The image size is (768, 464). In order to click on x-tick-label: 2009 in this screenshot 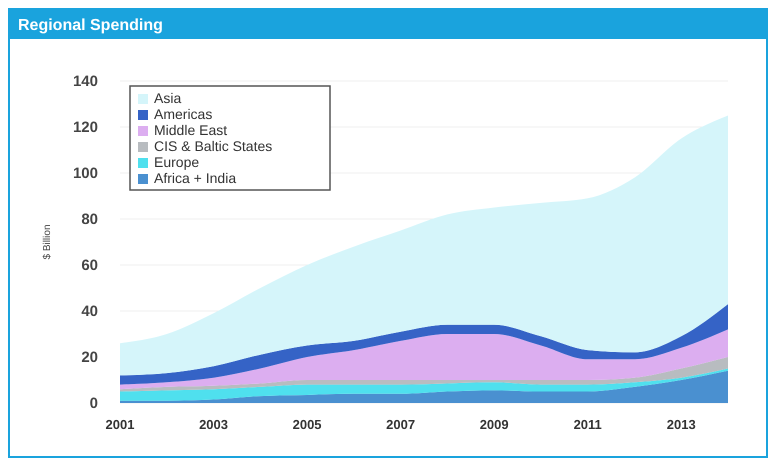, I will do `click(494, 424)`.